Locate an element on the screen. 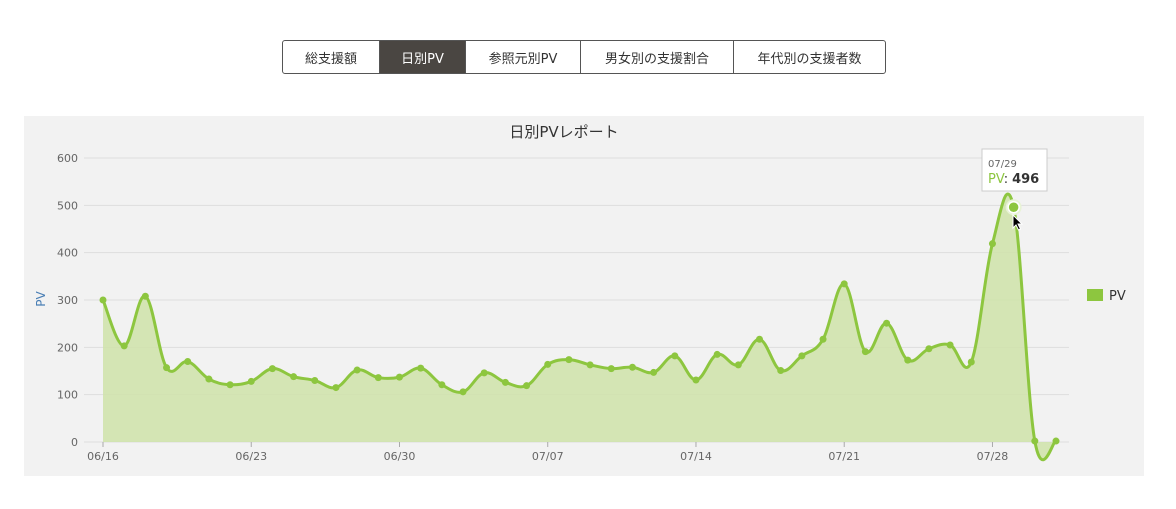  tab-total-support: 総支援額 is located at coordinates (331, 57).